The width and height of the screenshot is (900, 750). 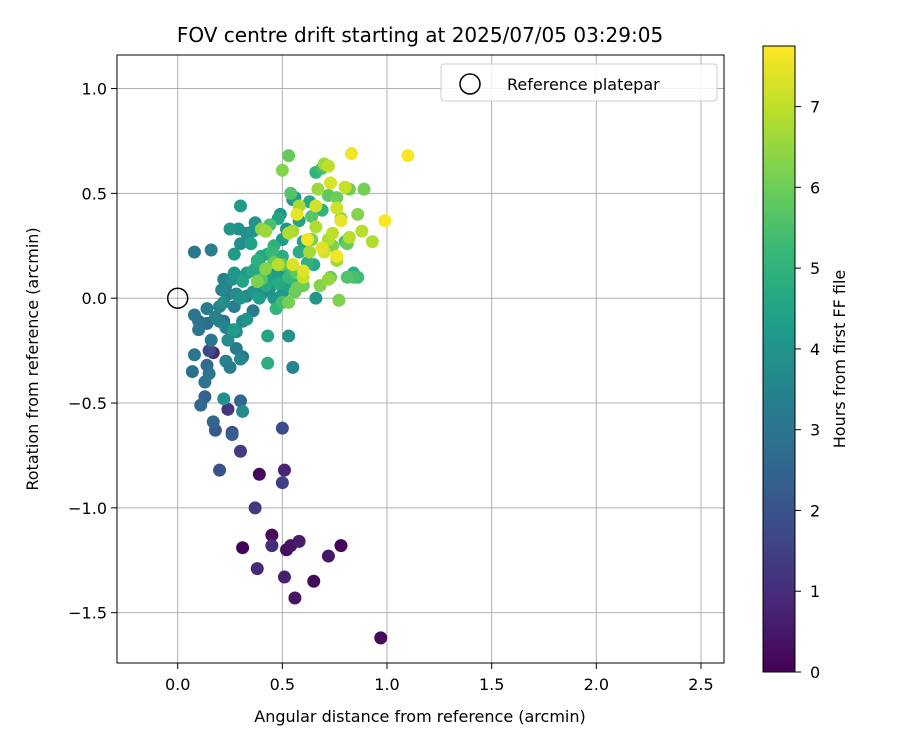 I want to click on y-axis-title: Rotation from reference (arcmin), so click(x=32, y=358).